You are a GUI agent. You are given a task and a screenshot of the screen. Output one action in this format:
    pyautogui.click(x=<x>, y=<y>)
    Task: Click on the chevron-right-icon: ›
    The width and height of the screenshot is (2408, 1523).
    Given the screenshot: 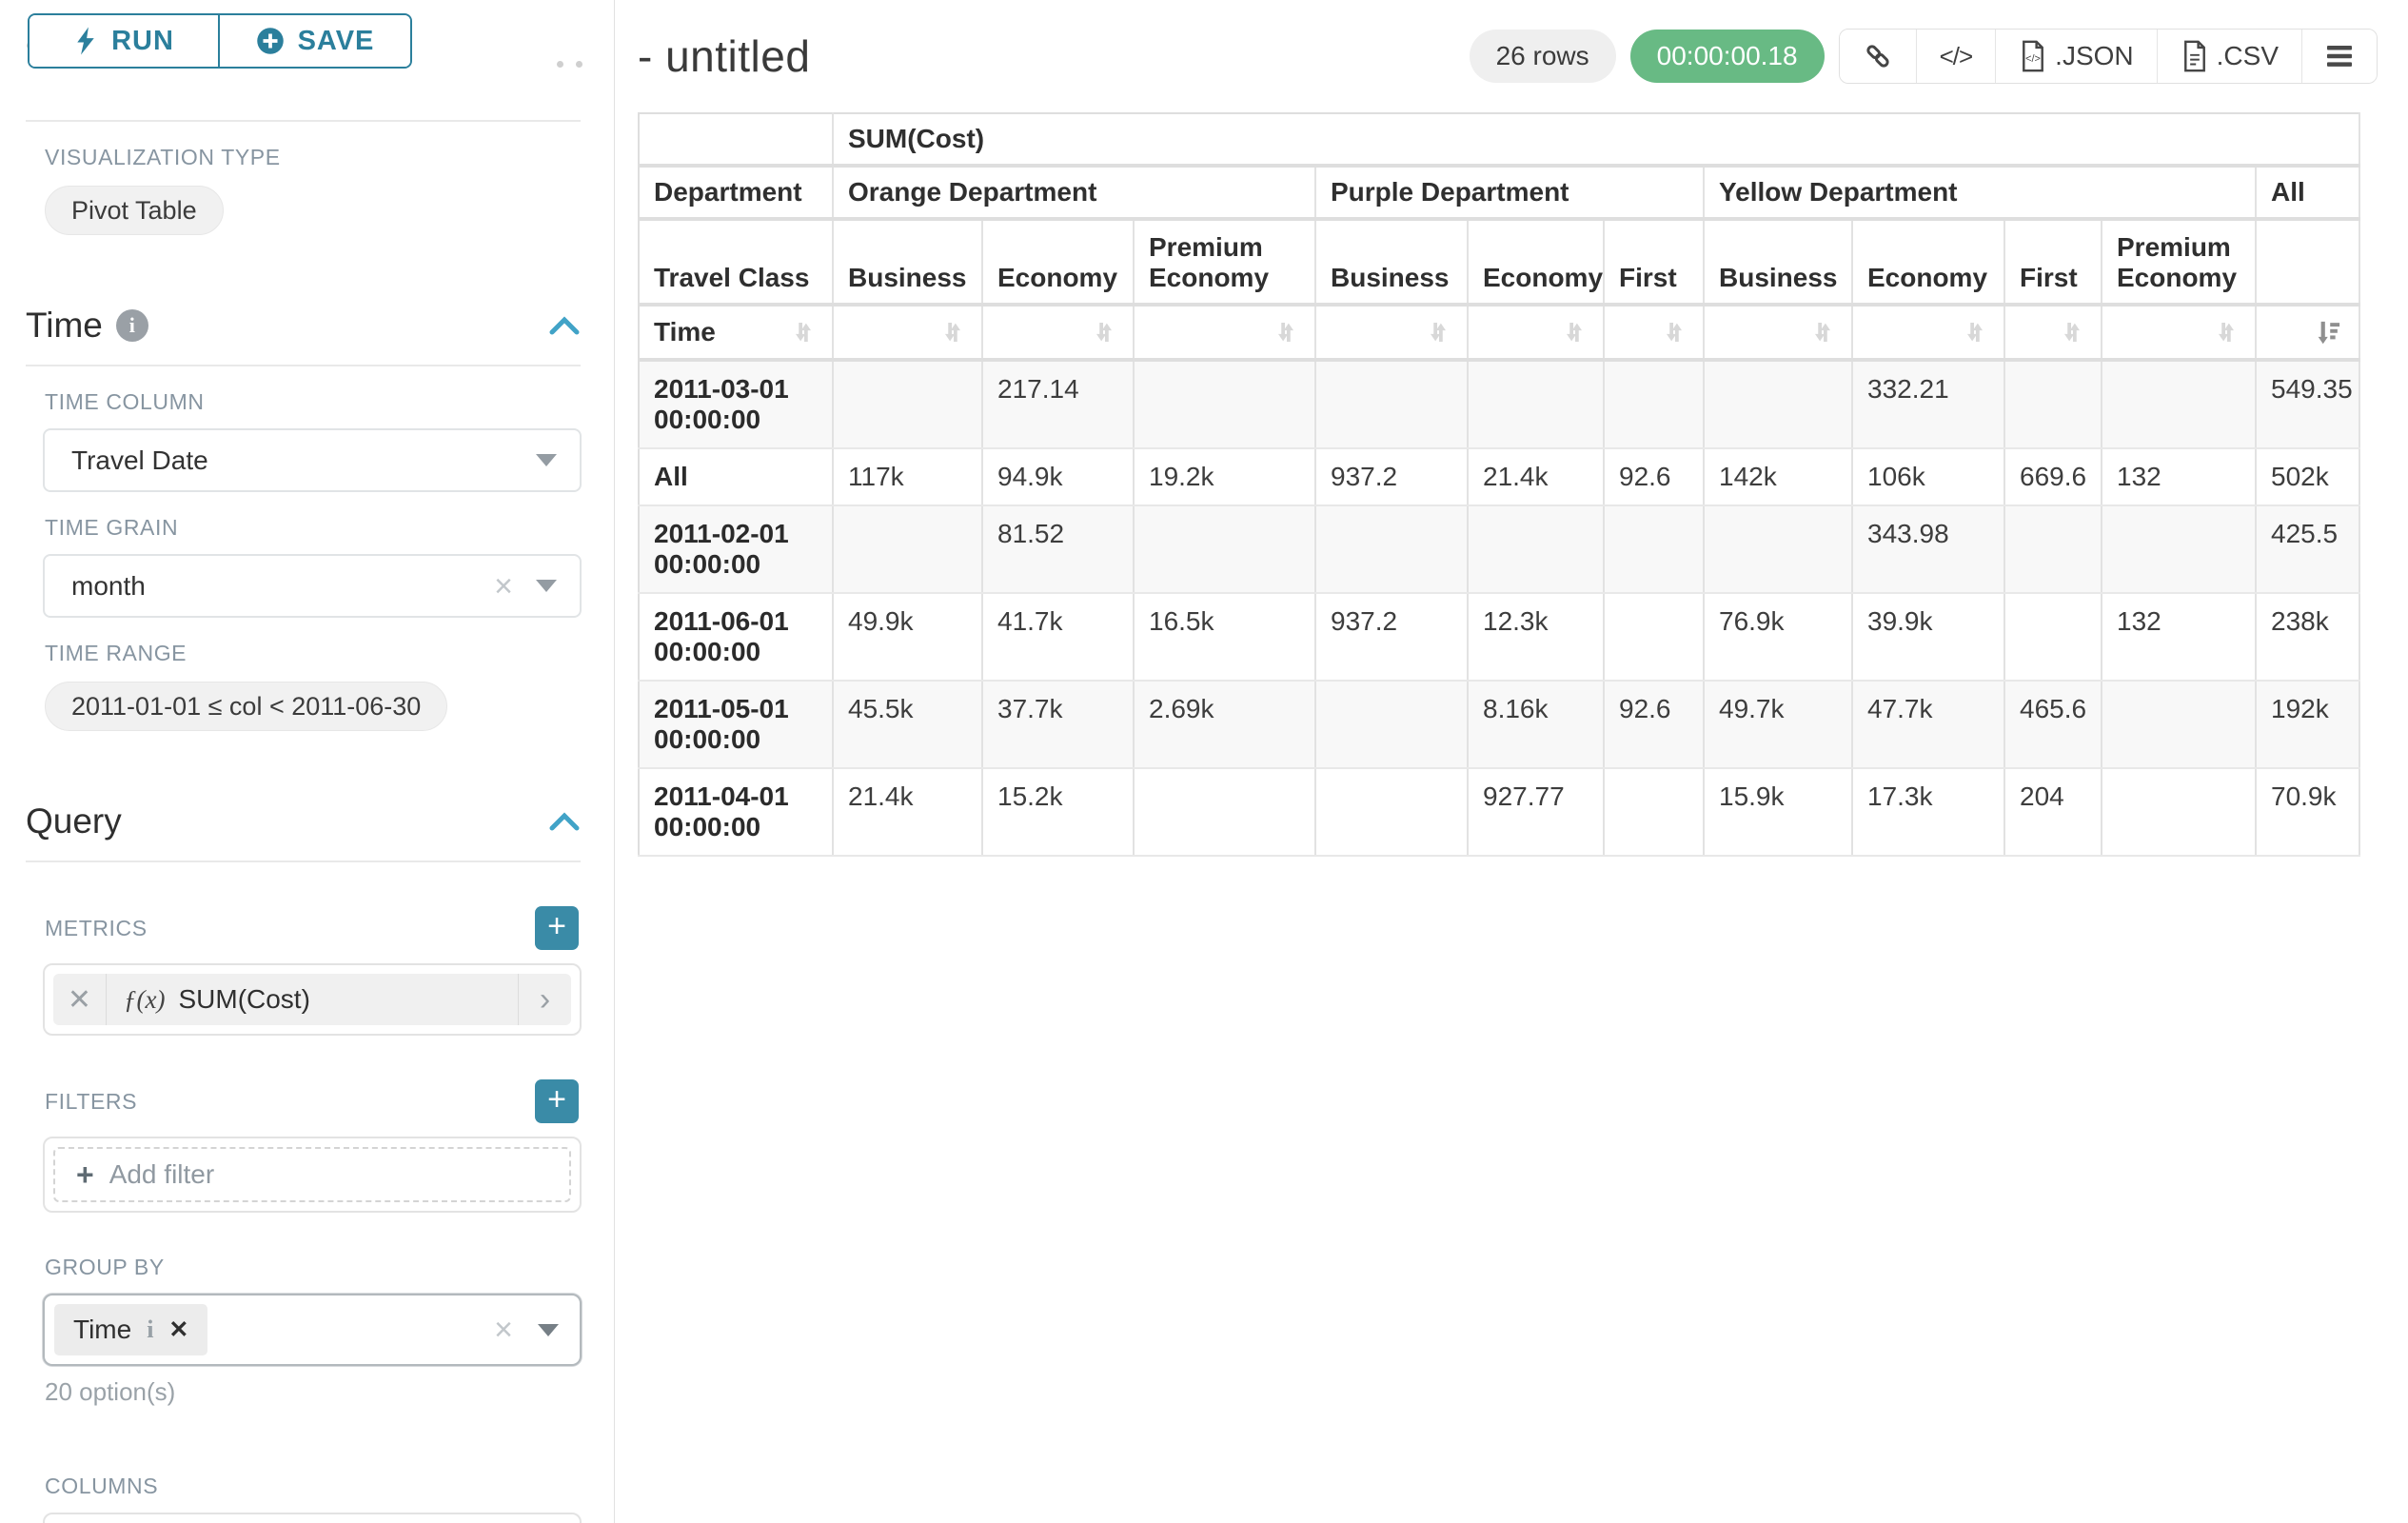 What is the action you would take?
    pyautogui.click(x=544, y=1000)
    